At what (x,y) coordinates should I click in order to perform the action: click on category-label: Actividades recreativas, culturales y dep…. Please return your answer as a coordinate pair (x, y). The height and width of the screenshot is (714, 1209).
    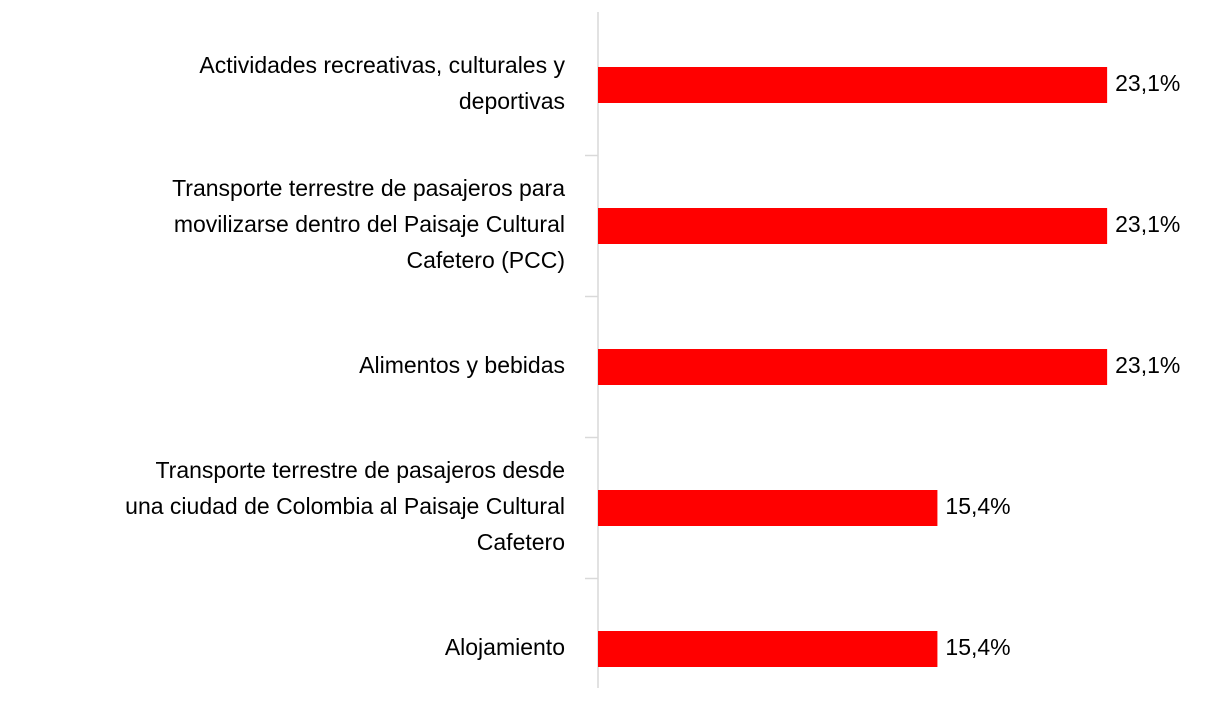
    Looking at the image, I should click on (382, 83).